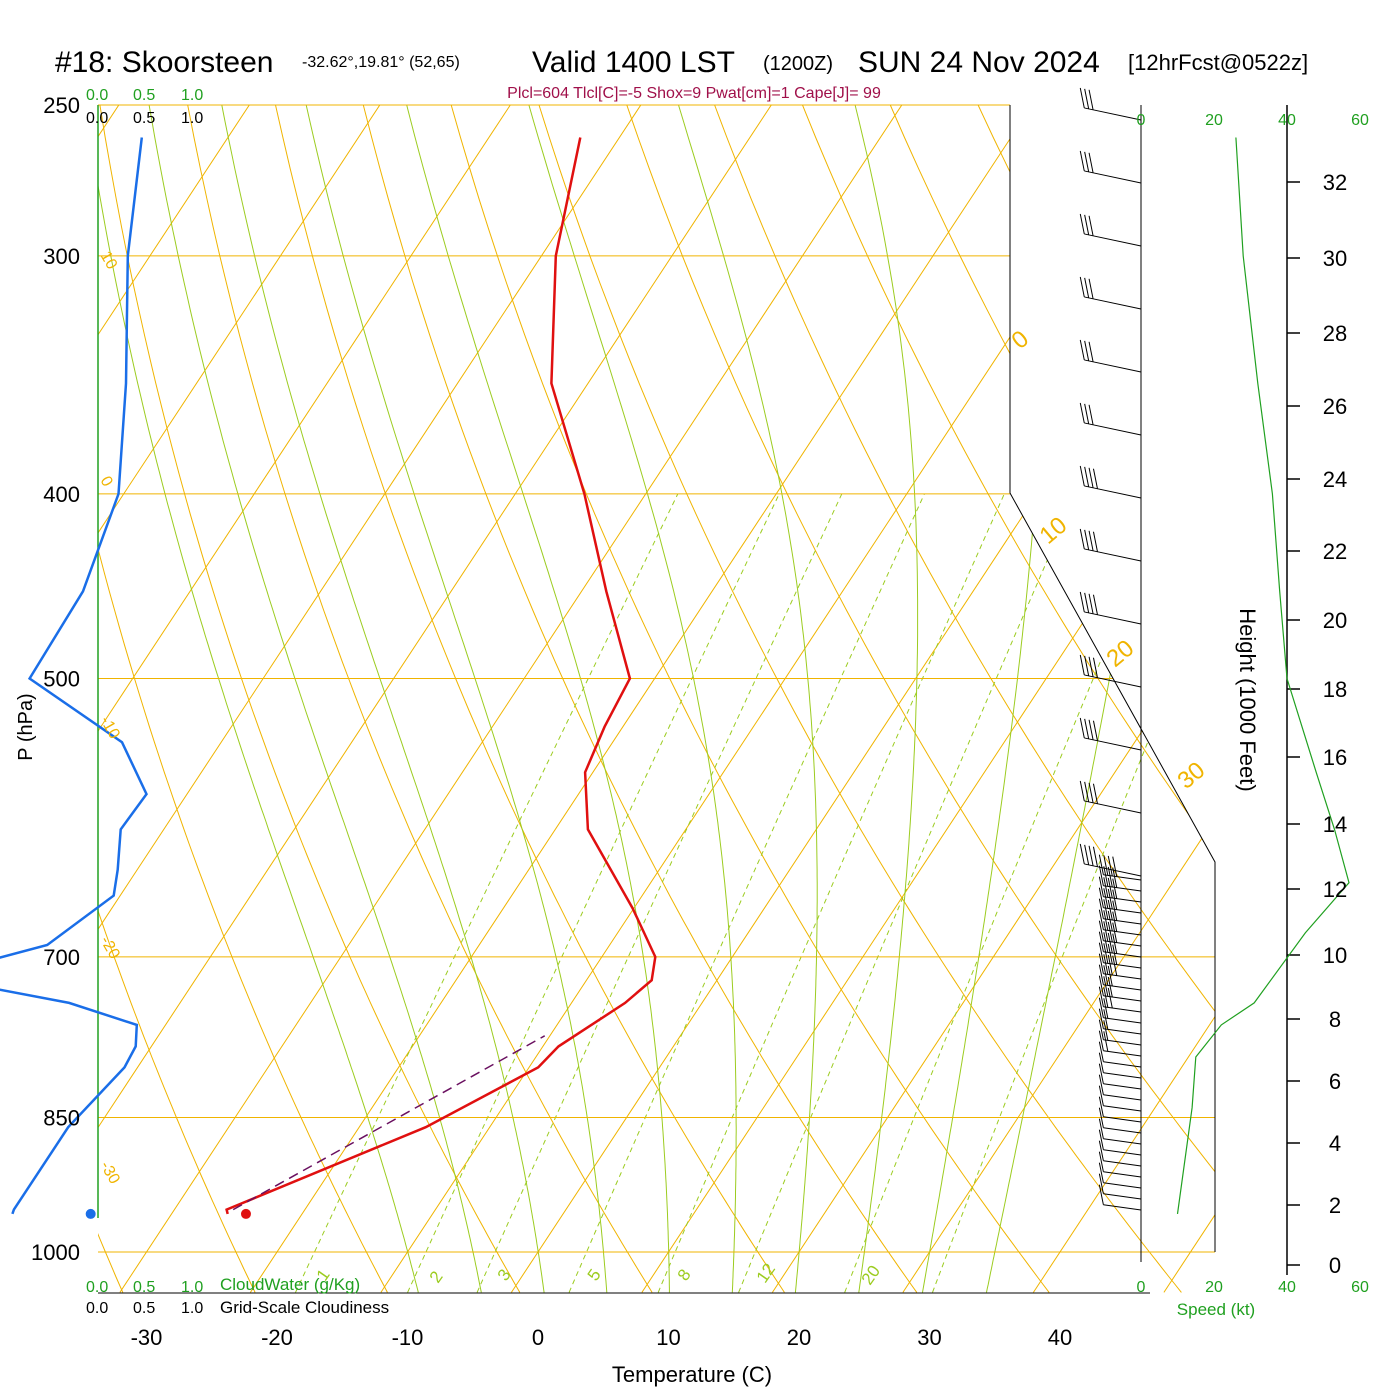 The height and width of the screenshot is (1400, 1400). I want to click on wind-speed-line, so click(1263, 675).